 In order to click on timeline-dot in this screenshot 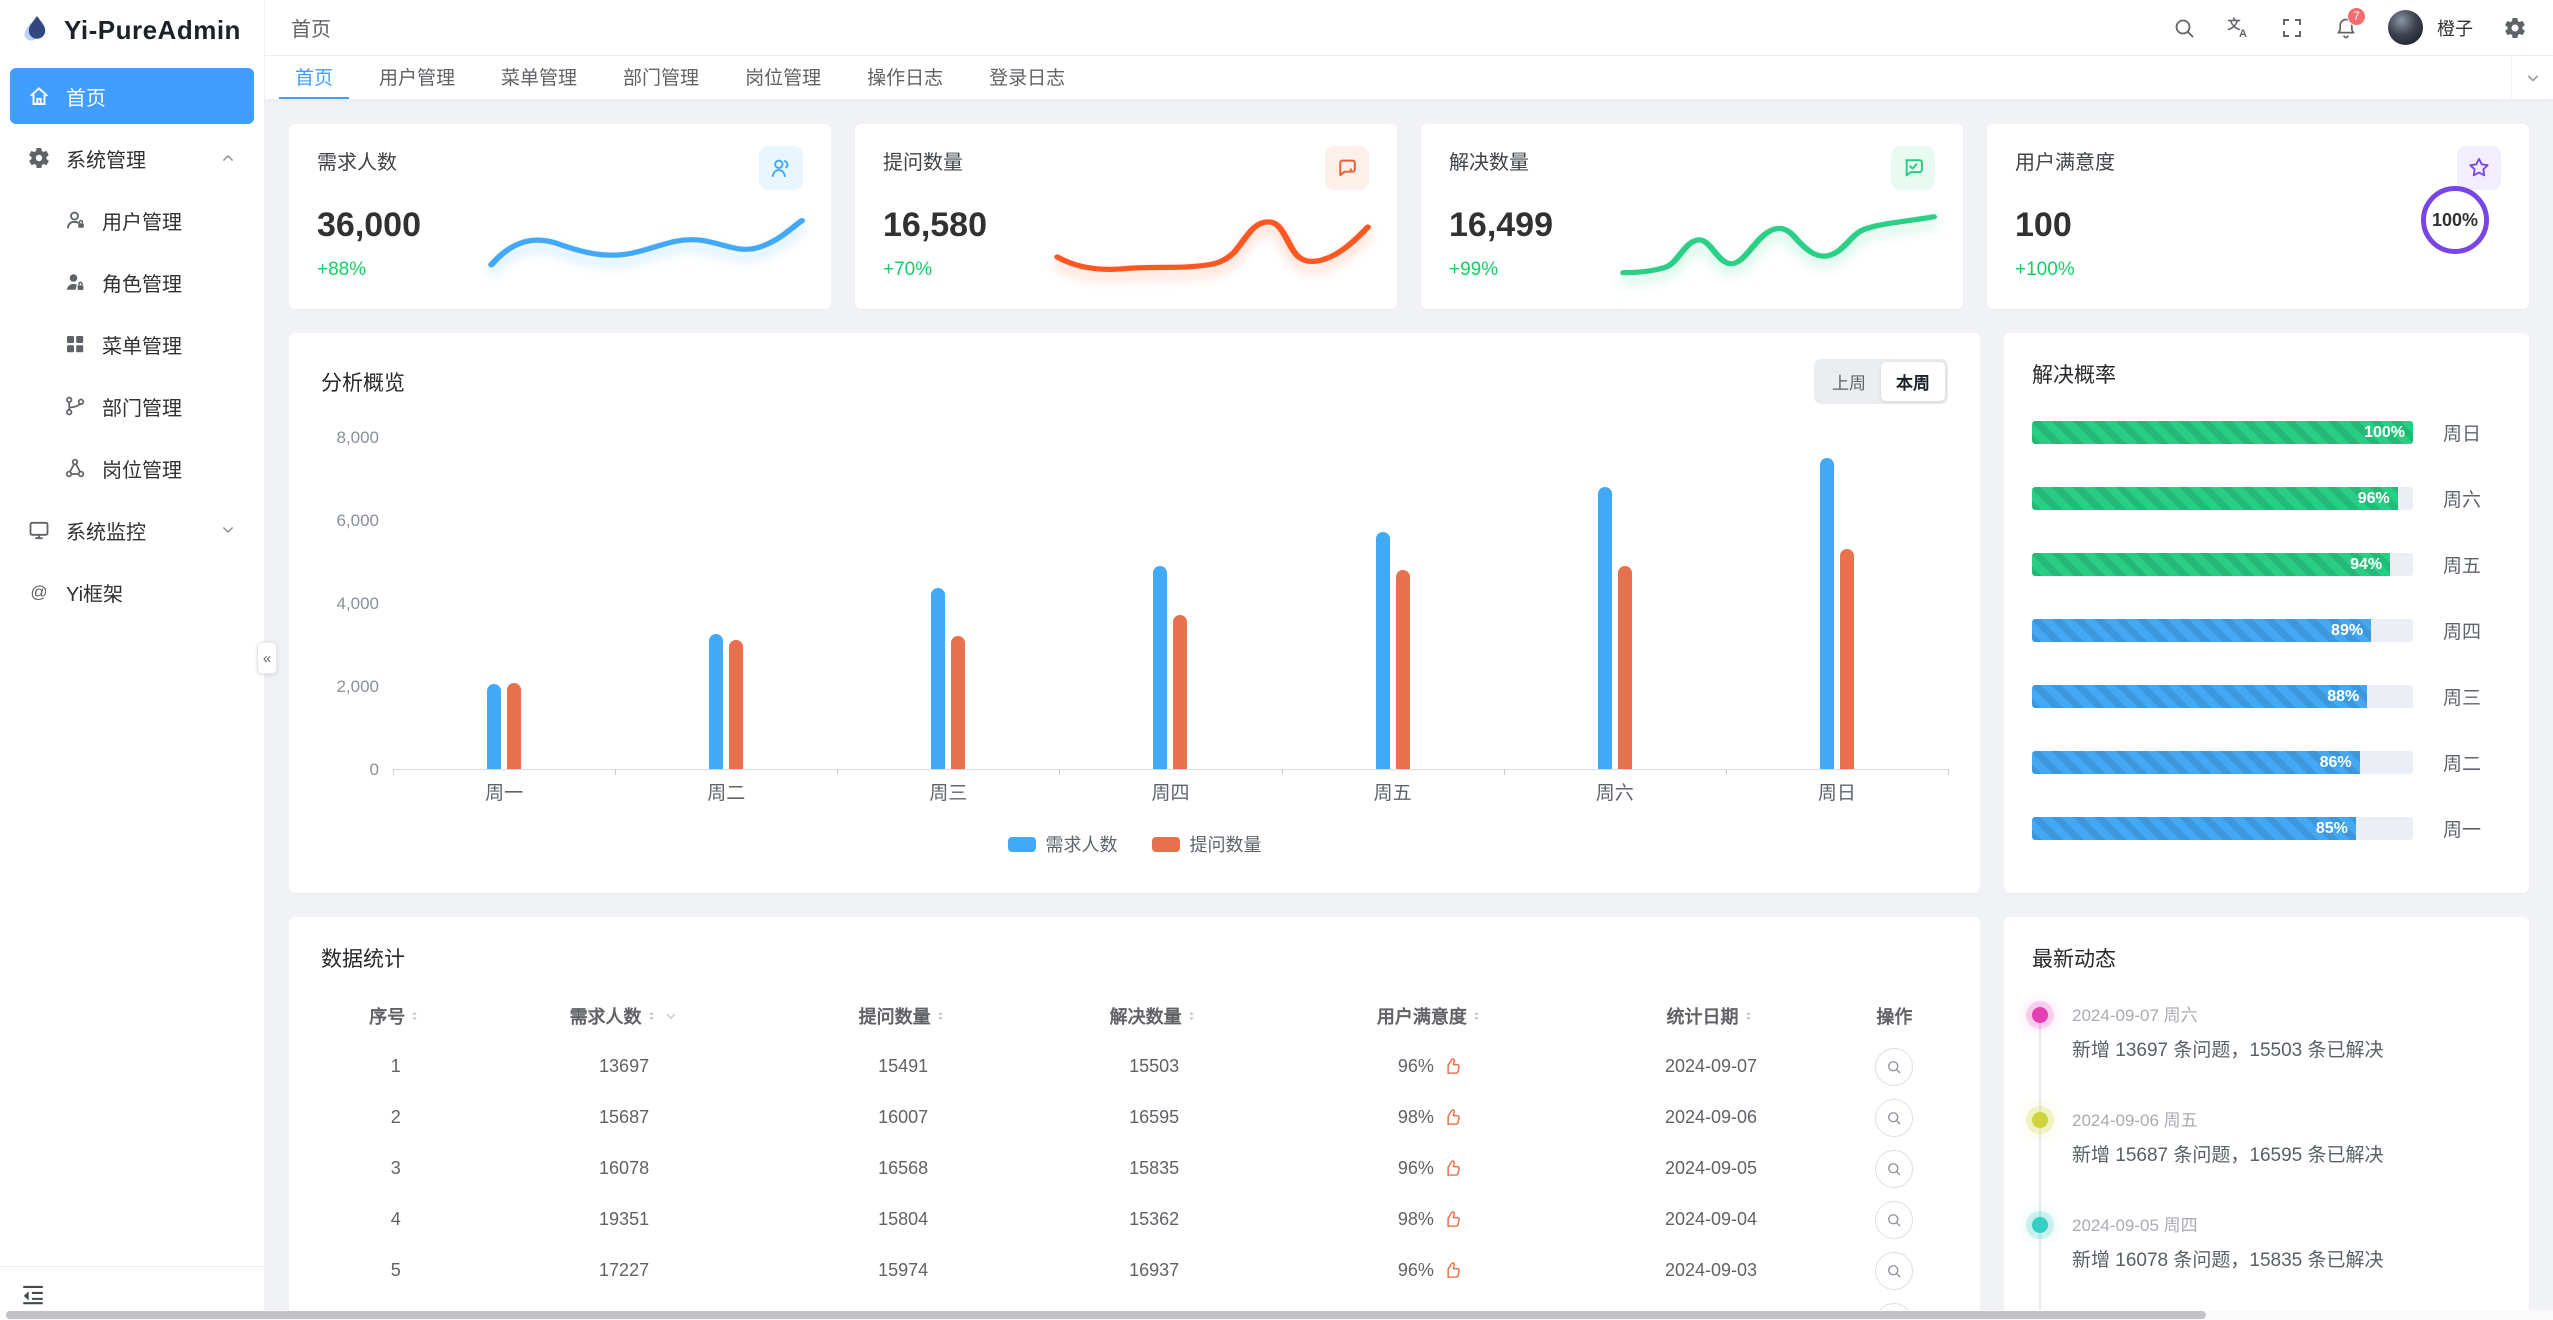, I will do `click(2040, 1225)`.